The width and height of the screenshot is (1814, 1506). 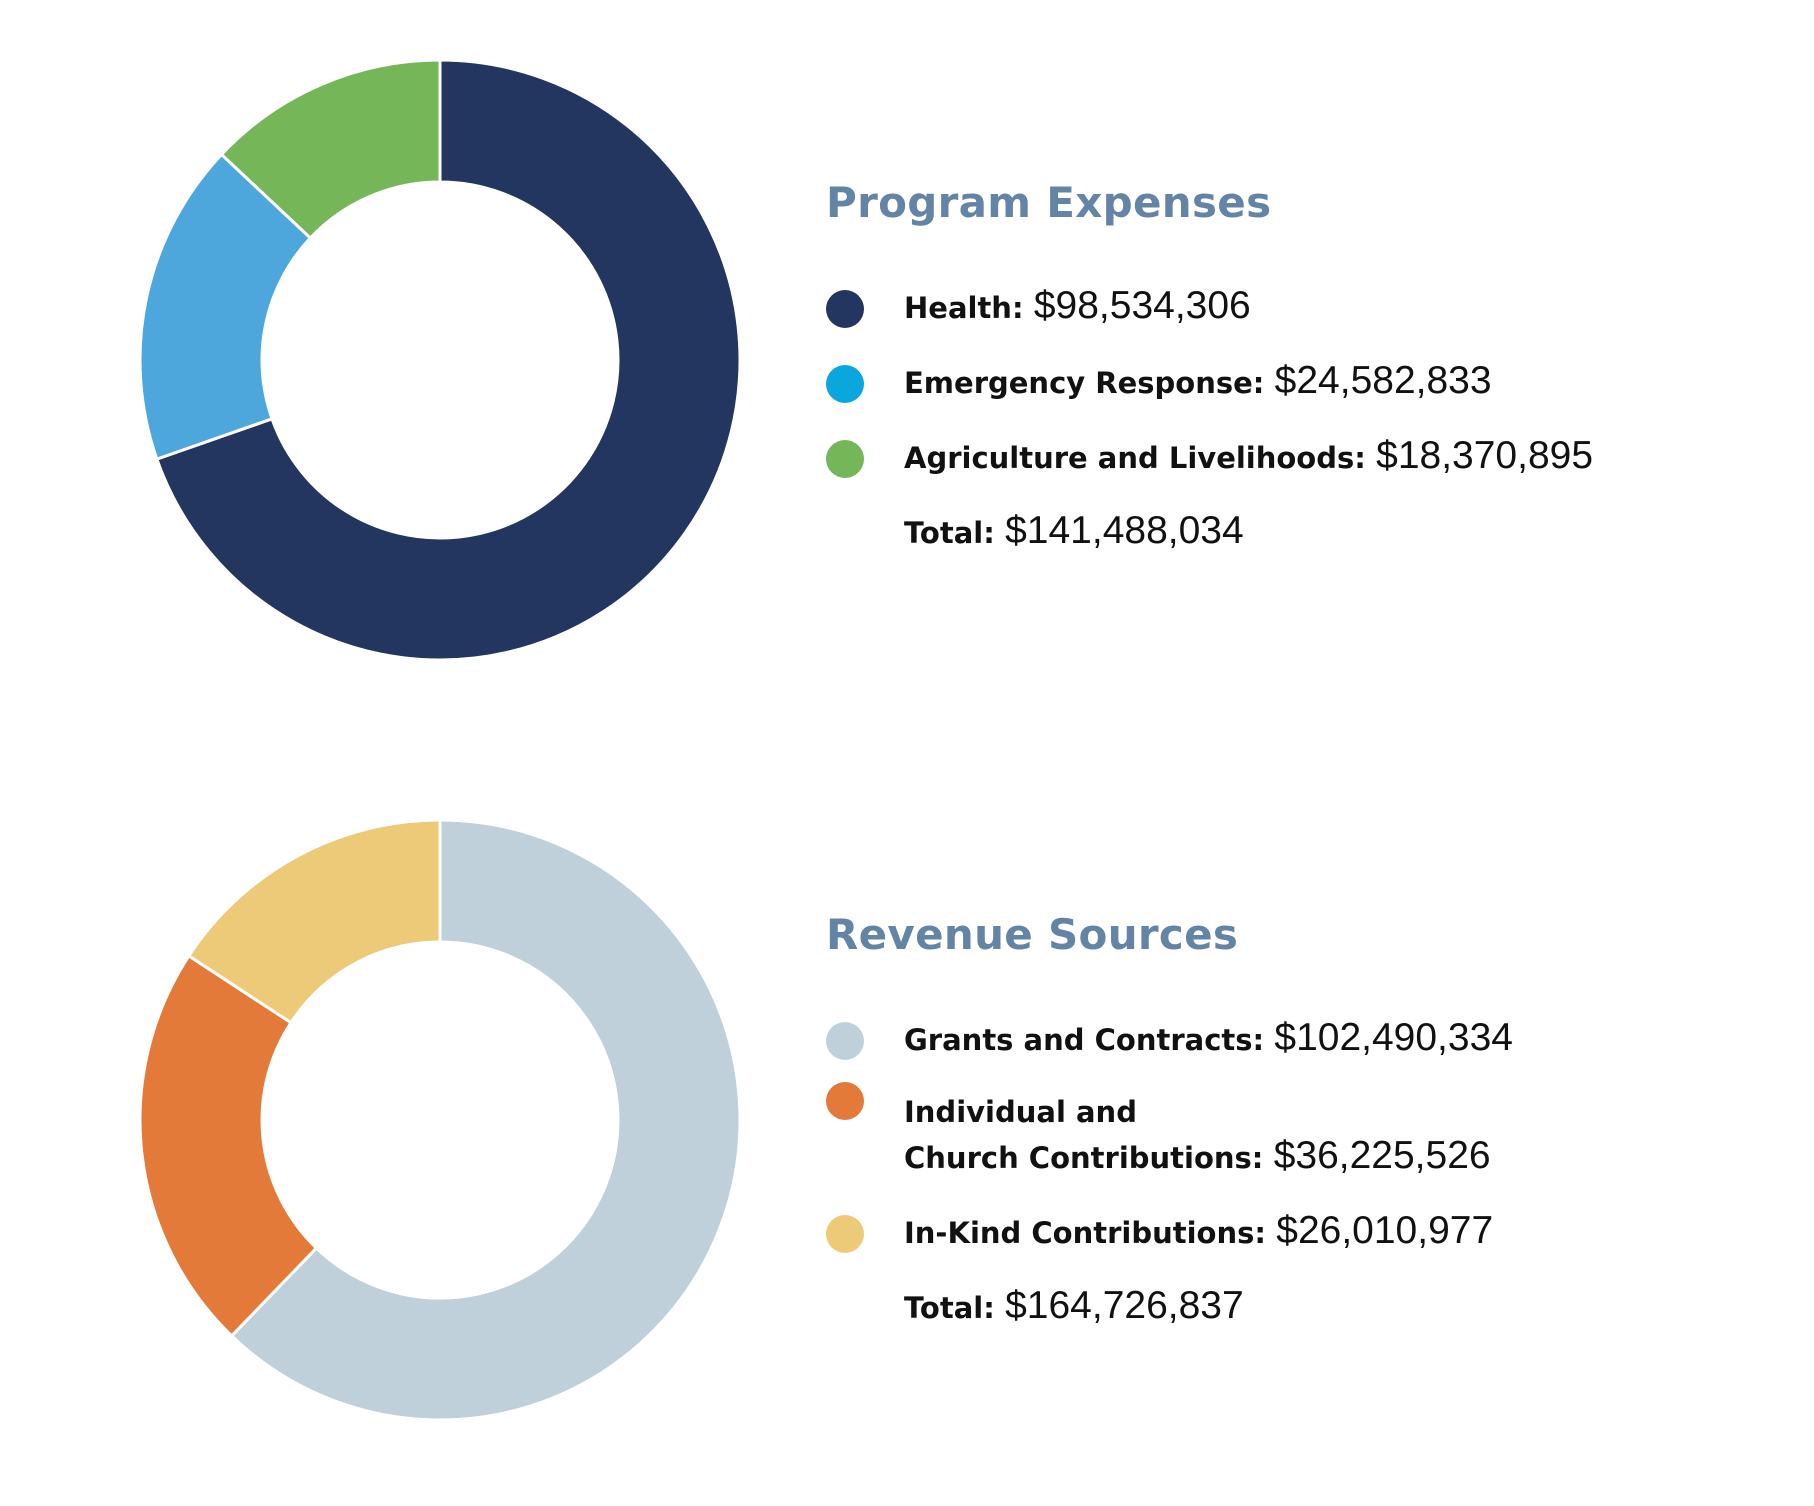 I want to click on program-expenses-donut, so click(x=440, y=360).